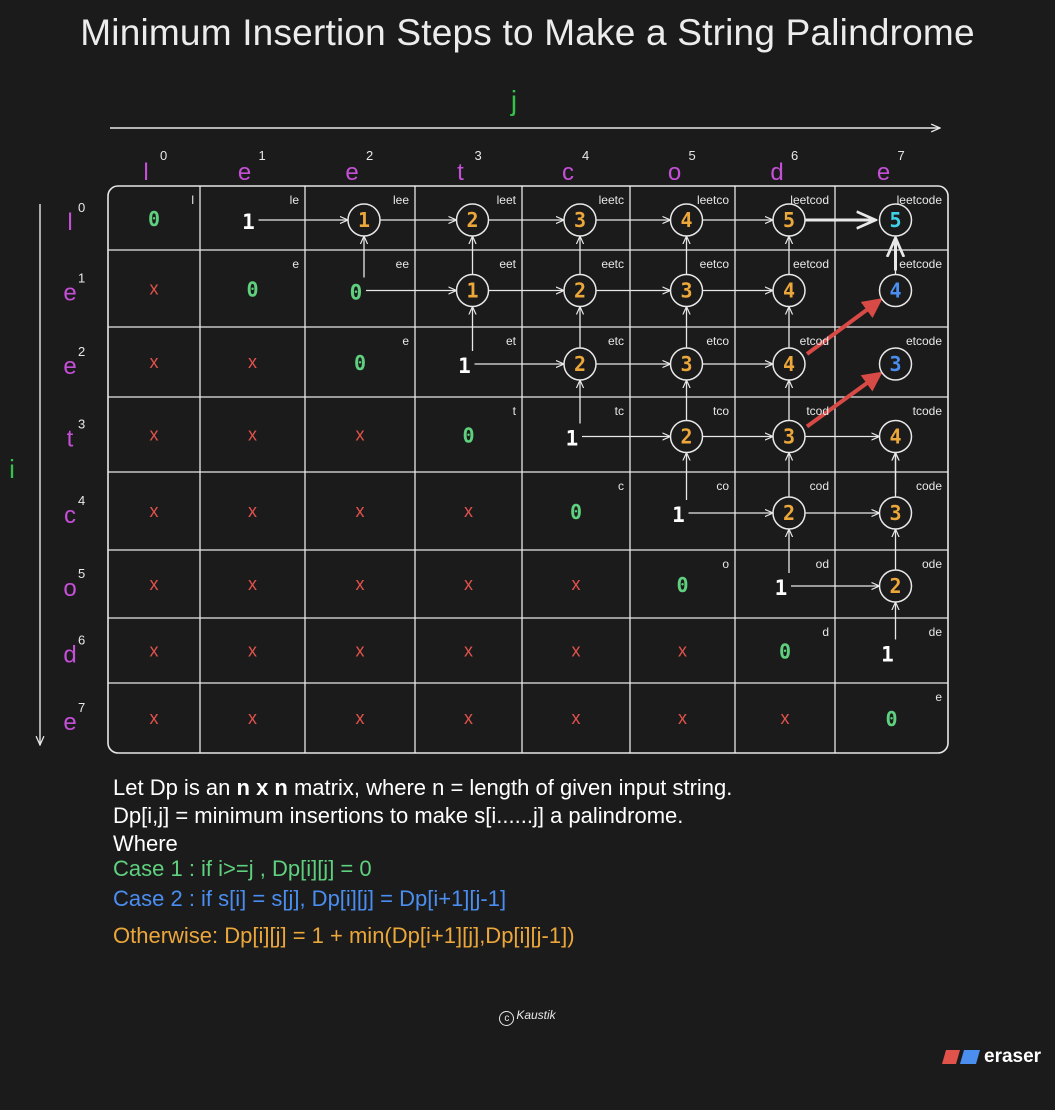 The width and height of the screenshot is (1055, 1110). What do you see at coordinates (81, 707) in the screenshot?
I see `row-header-index: 7` at bounding box center [81, 707].